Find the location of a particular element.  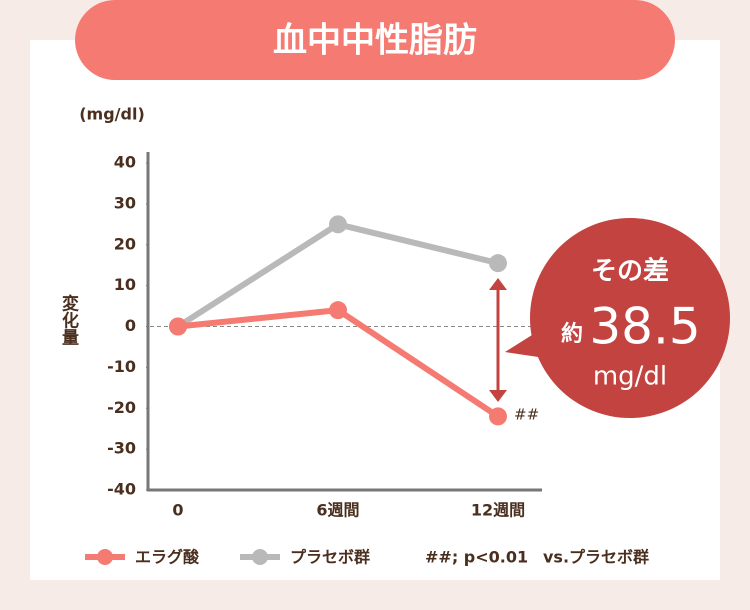

callout-bubble is located at coordinates (630, 318).